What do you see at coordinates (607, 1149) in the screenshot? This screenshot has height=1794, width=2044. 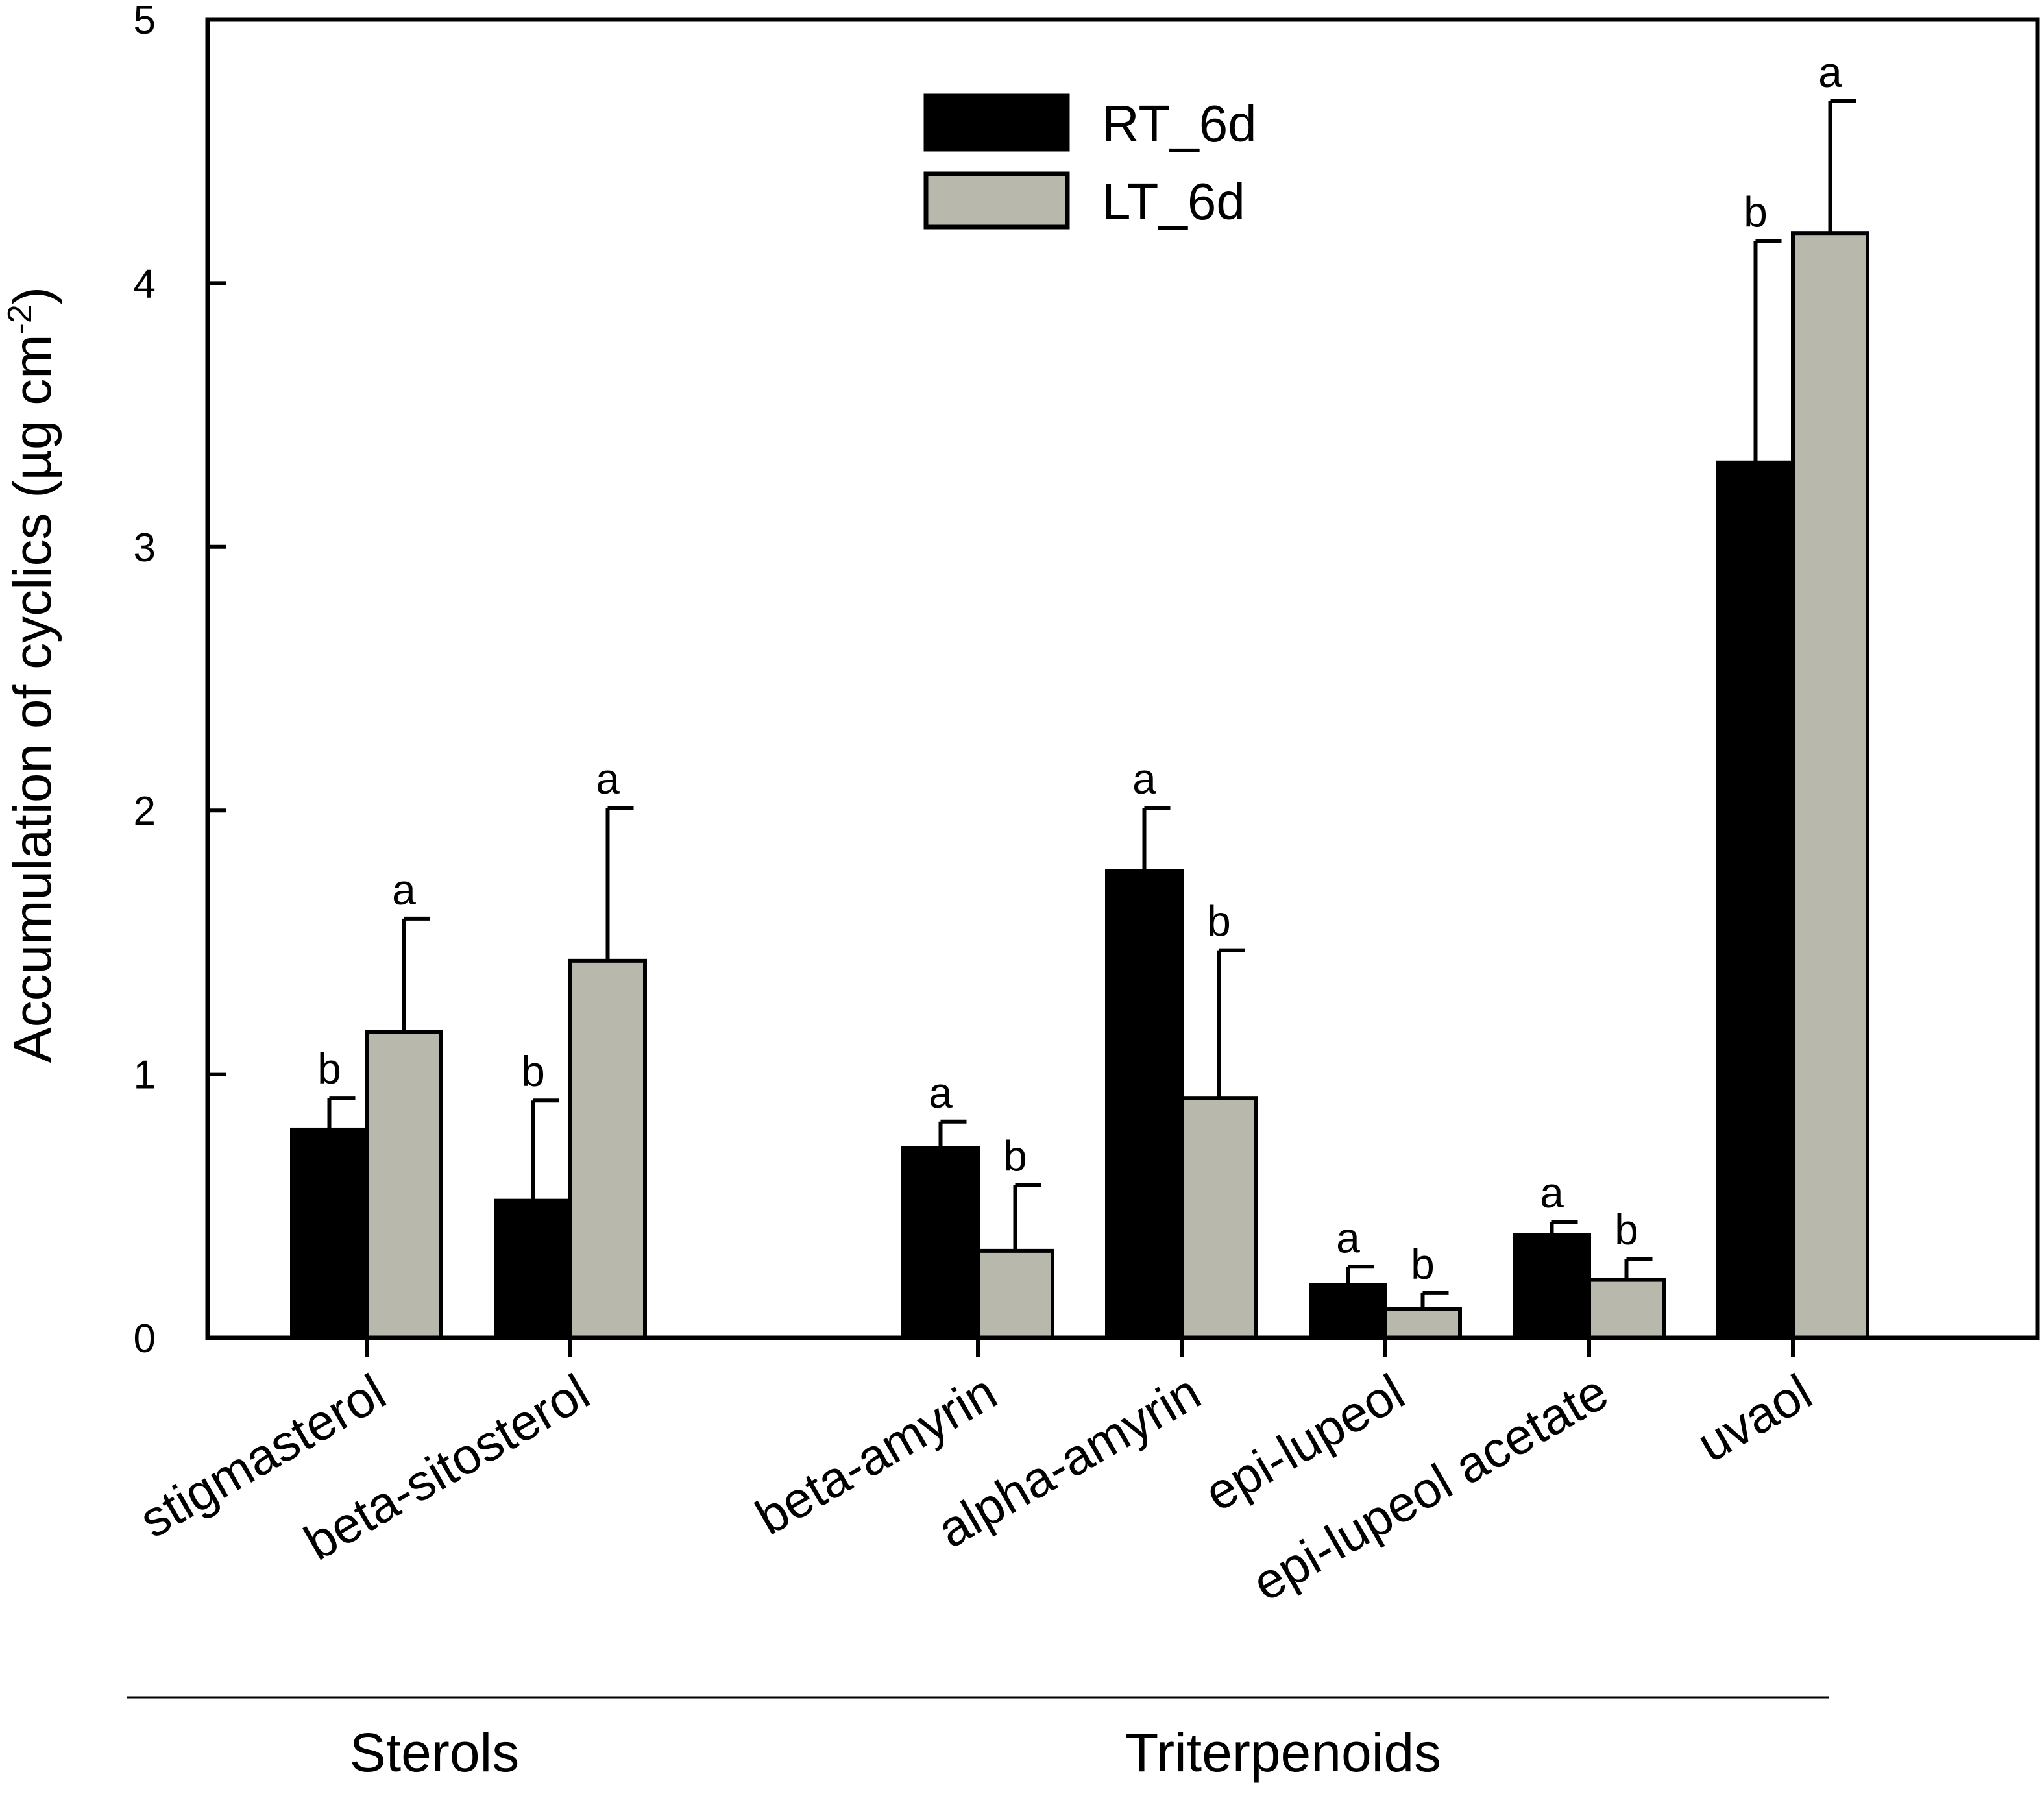 I see `bar-beta-sitosterol-lt-6d` at bounding box center [607, 1149].